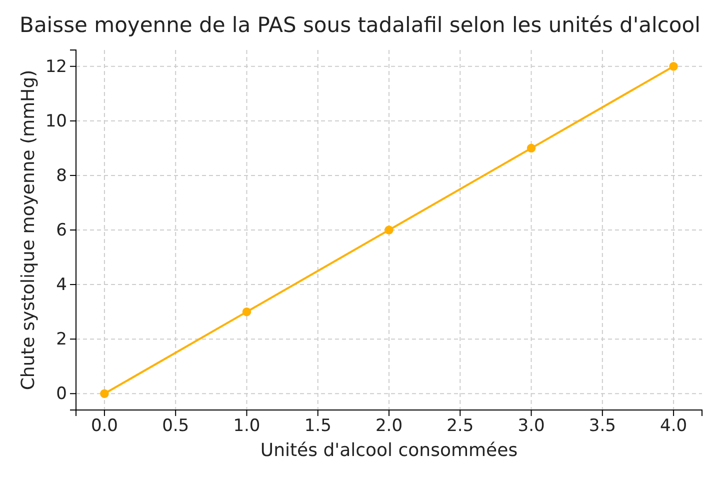 The width and height of the screenshot is (720, 480). I want to click on y-tick-label: 12, so click(56, 66).